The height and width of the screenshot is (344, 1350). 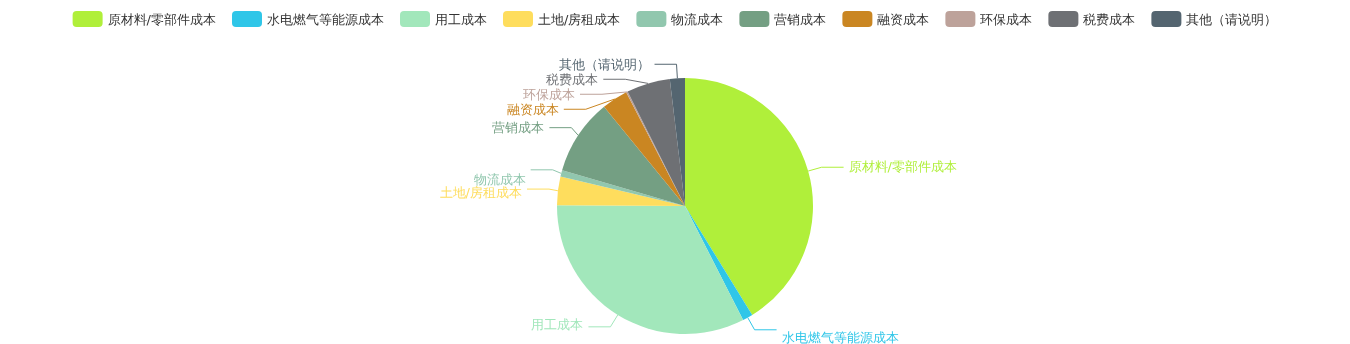 What do you see at coordinates (903, 19) in the screenshot?
I see `legend-label: 融资成本` at bounding box center [903, 19].